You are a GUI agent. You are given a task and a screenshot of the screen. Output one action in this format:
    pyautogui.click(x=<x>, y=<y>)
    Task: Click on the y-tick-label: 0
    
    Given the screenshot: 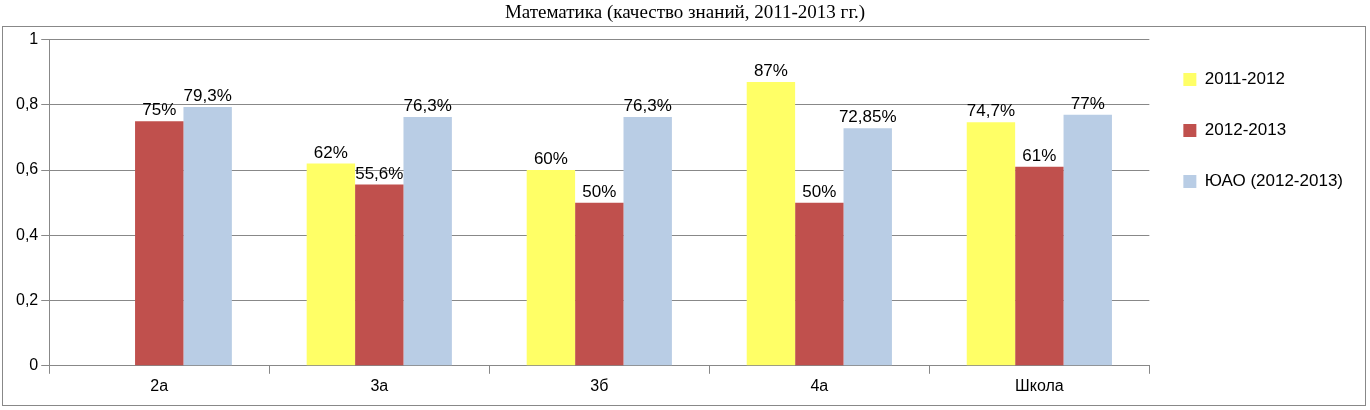 What is the action you would take?
    pyautogui.click(x=34, y=365)
    